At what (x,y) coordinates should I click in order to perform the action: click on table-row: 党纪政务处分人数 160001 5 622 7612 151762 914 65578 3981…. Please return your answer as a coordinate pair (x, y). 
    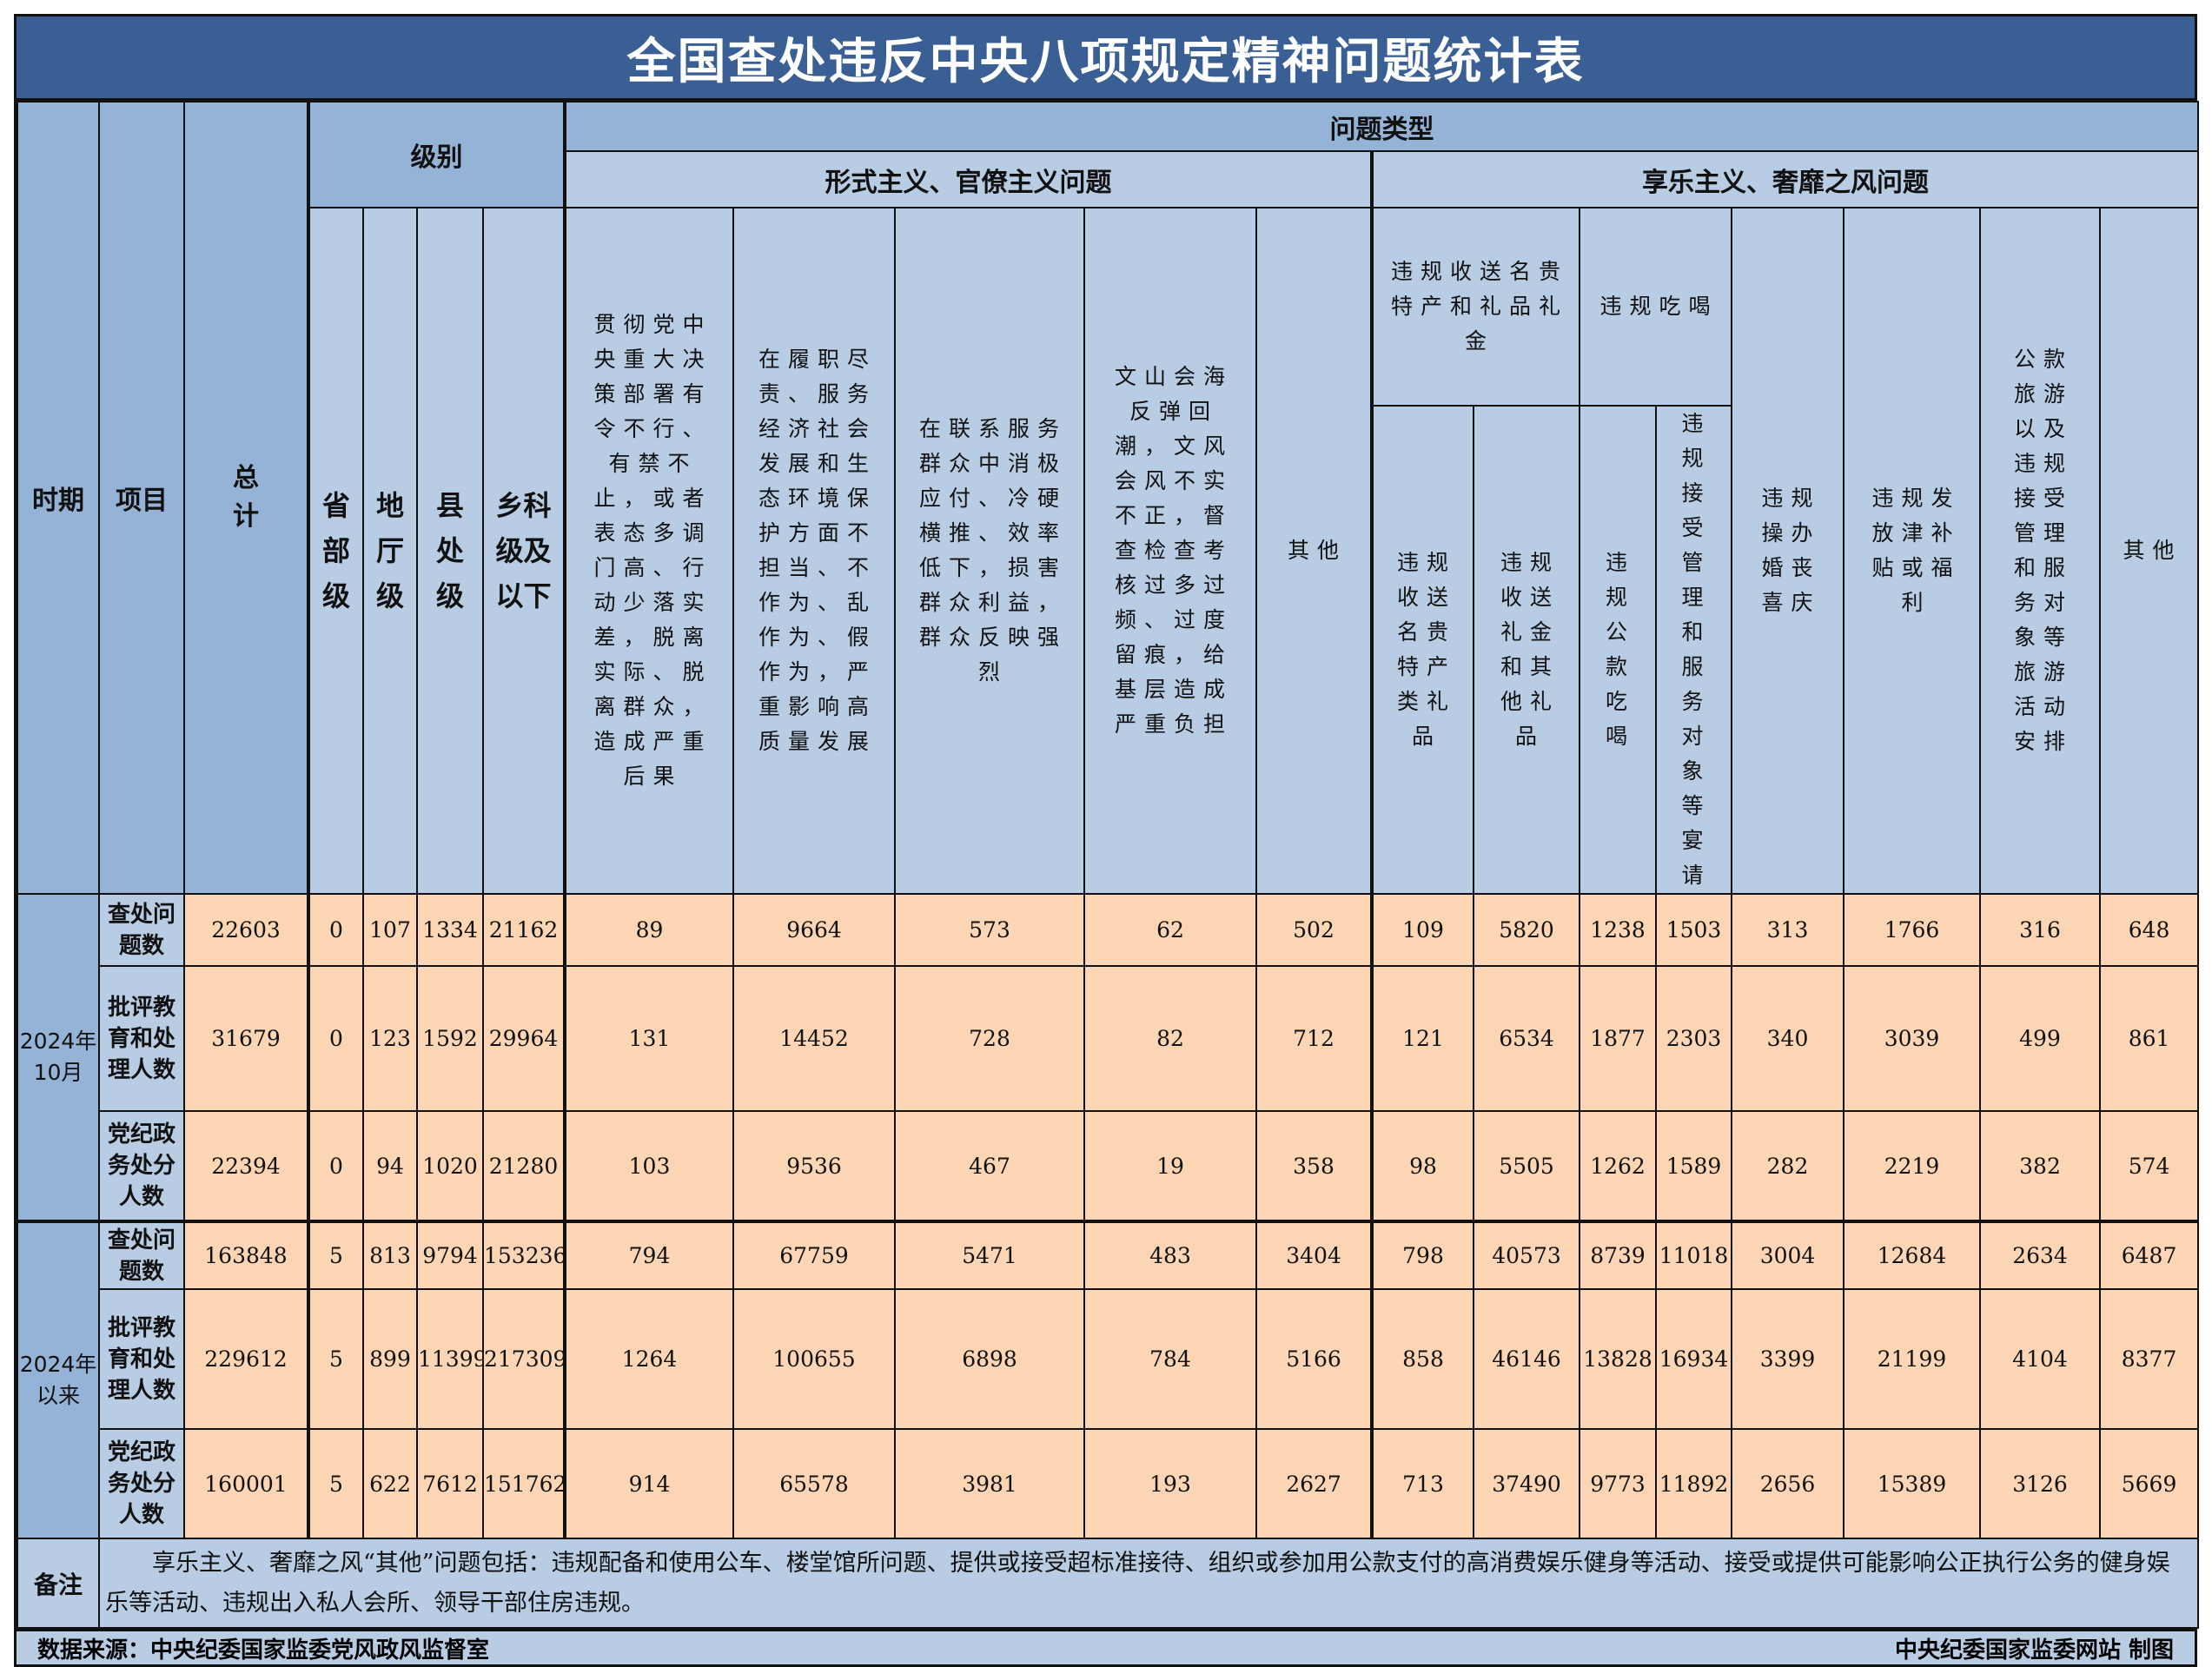
    Looking at the image, I should click on (1108, 1483).